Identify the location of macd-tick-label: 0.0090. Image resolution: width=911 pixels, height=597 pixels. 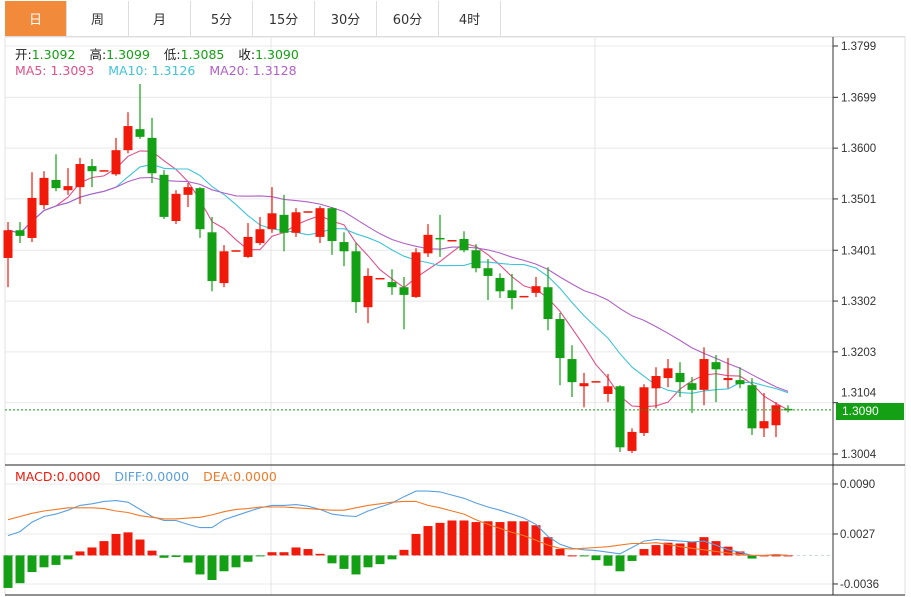
(857, 485).